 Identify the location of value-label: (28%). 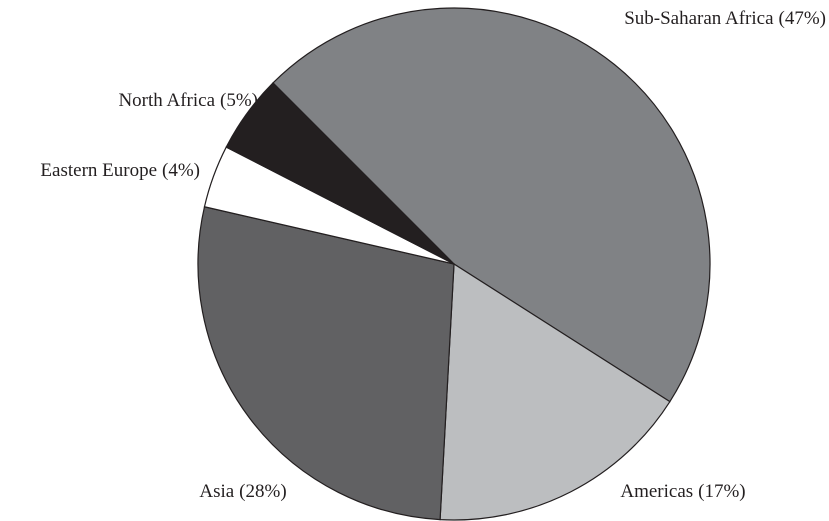
(262, 491).